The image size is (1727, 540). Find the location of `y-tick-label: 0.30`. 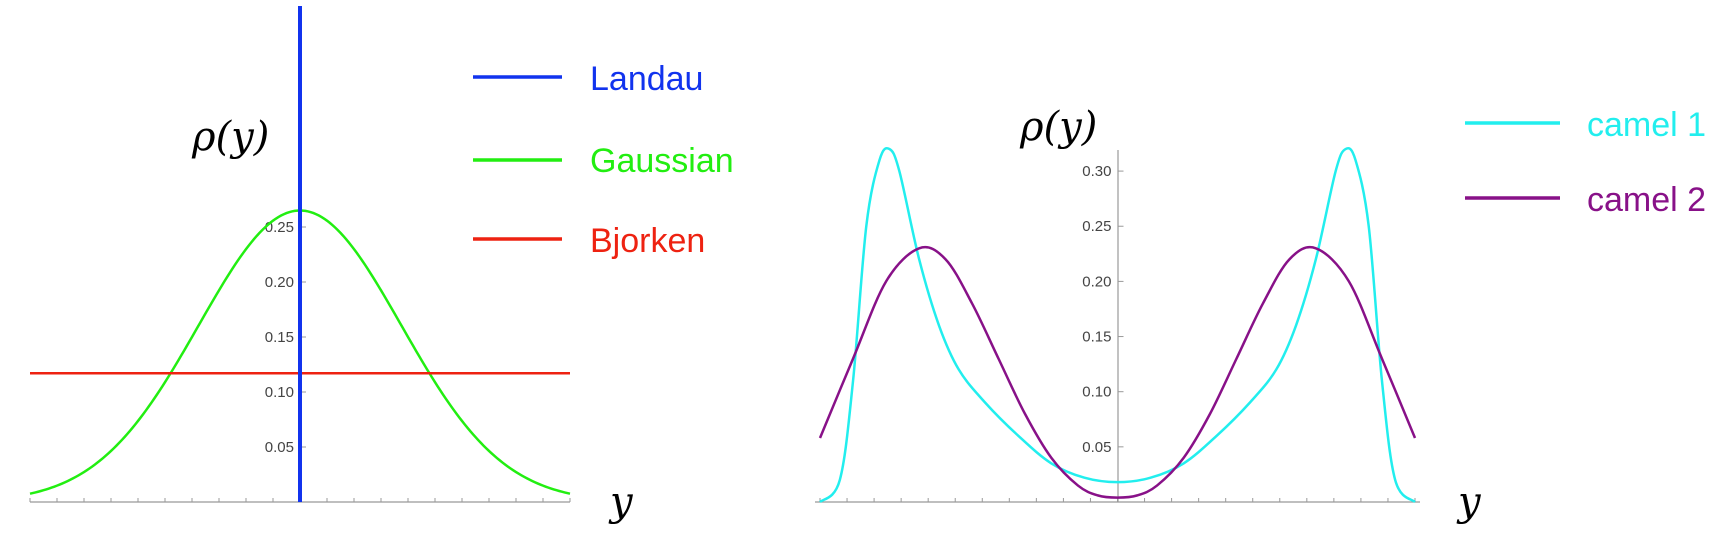

y-tick-label: 0.30 is located at coordinates (1096, 171).